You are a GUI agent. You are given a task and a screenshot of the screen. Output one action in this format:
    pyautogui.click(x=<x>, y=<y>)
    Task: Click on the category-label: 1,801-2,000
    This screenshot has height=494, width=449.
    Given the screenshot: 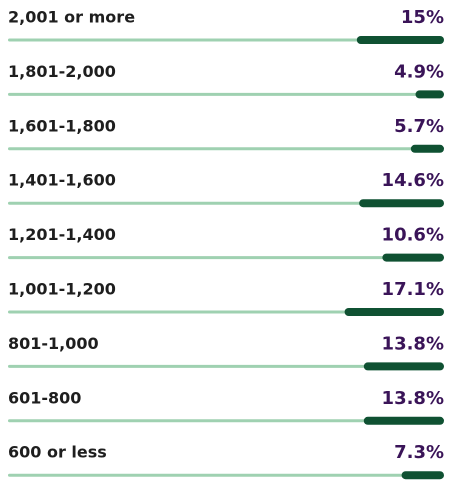 What is the action you would take?
    pyautogui.click(x=62, y=71)
    